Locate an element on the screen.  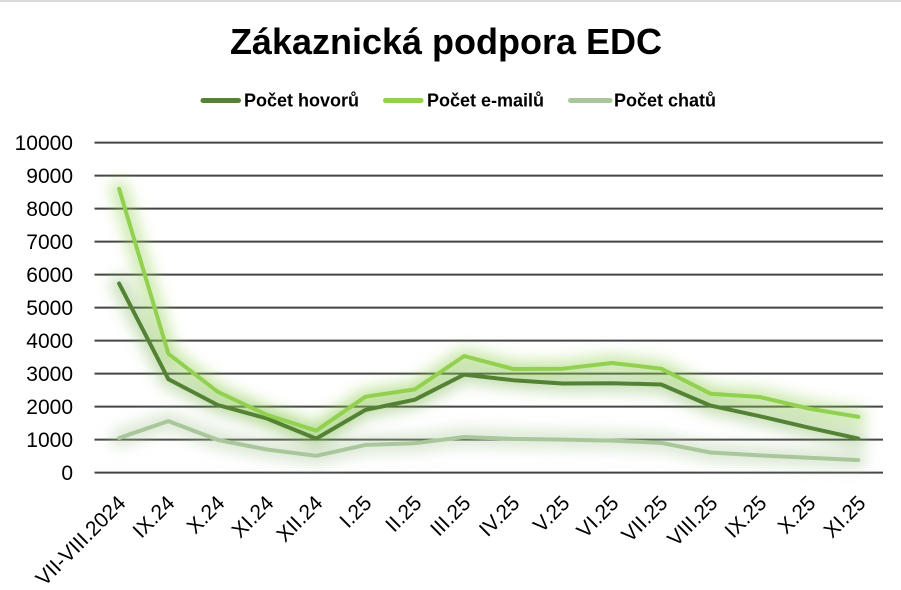
svg-text: 3000 is located at coordinates (49, 374).